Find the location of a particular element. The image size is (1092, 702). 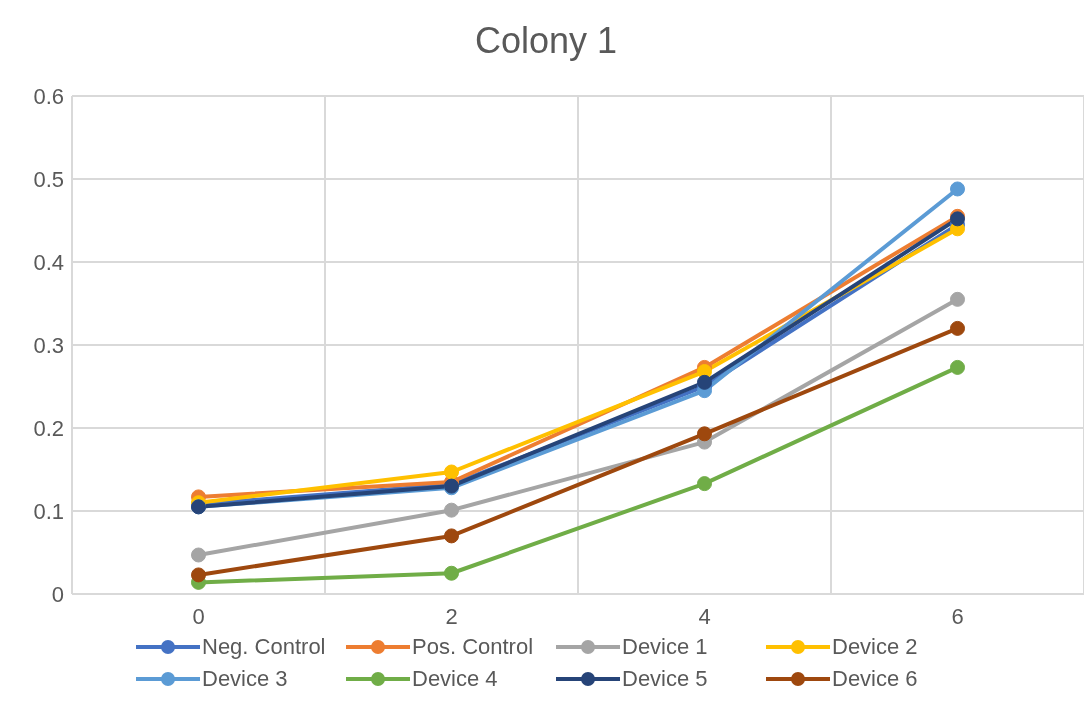

legend-label: Device 1 is located at coordinates (665, 647).